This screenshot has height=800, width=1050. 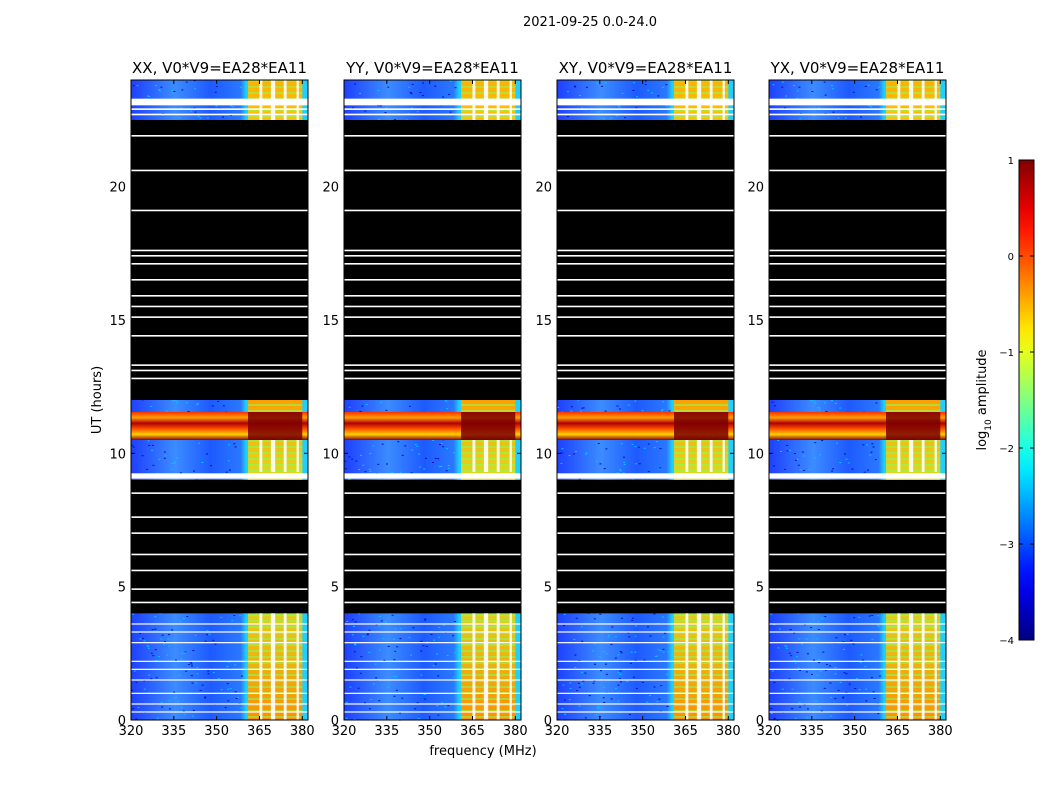 I want to click on x-tick-label: 320, so click(x=344, y=731).